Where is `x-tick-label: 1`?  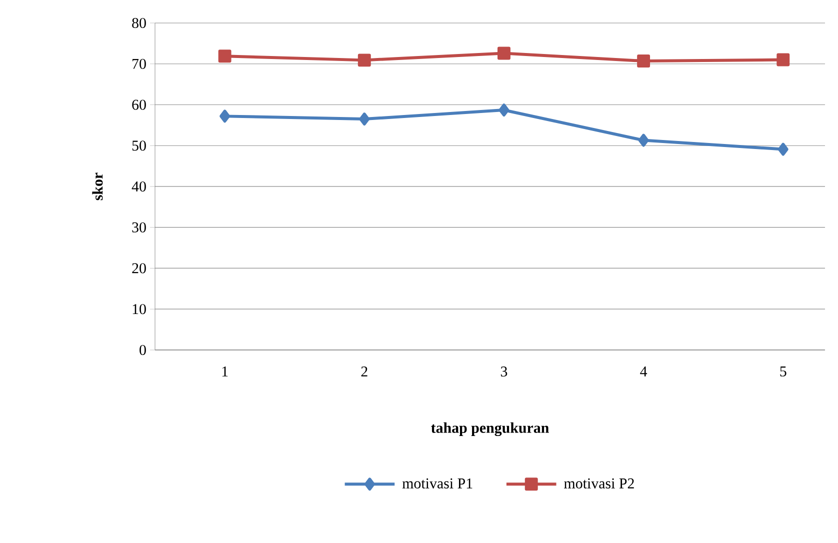 x-tick-label: 1 is located at coordinates (225, 371).